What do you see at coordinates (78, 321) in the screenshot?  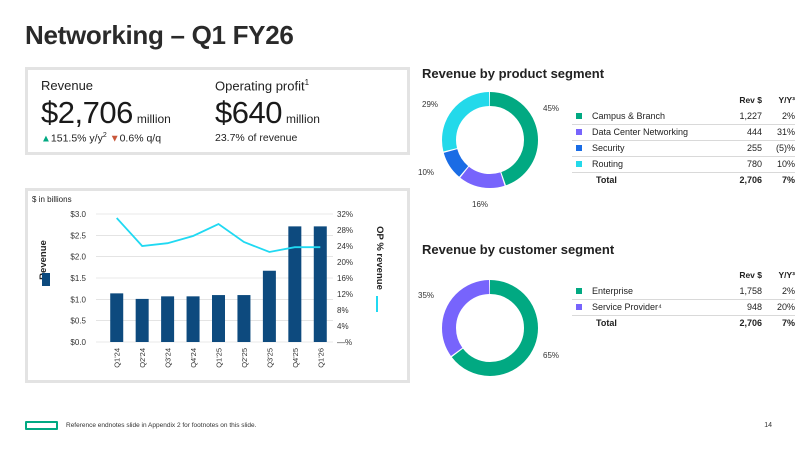 I see `y-left-tick-label: $0.5` at bounding box center [78, 321].